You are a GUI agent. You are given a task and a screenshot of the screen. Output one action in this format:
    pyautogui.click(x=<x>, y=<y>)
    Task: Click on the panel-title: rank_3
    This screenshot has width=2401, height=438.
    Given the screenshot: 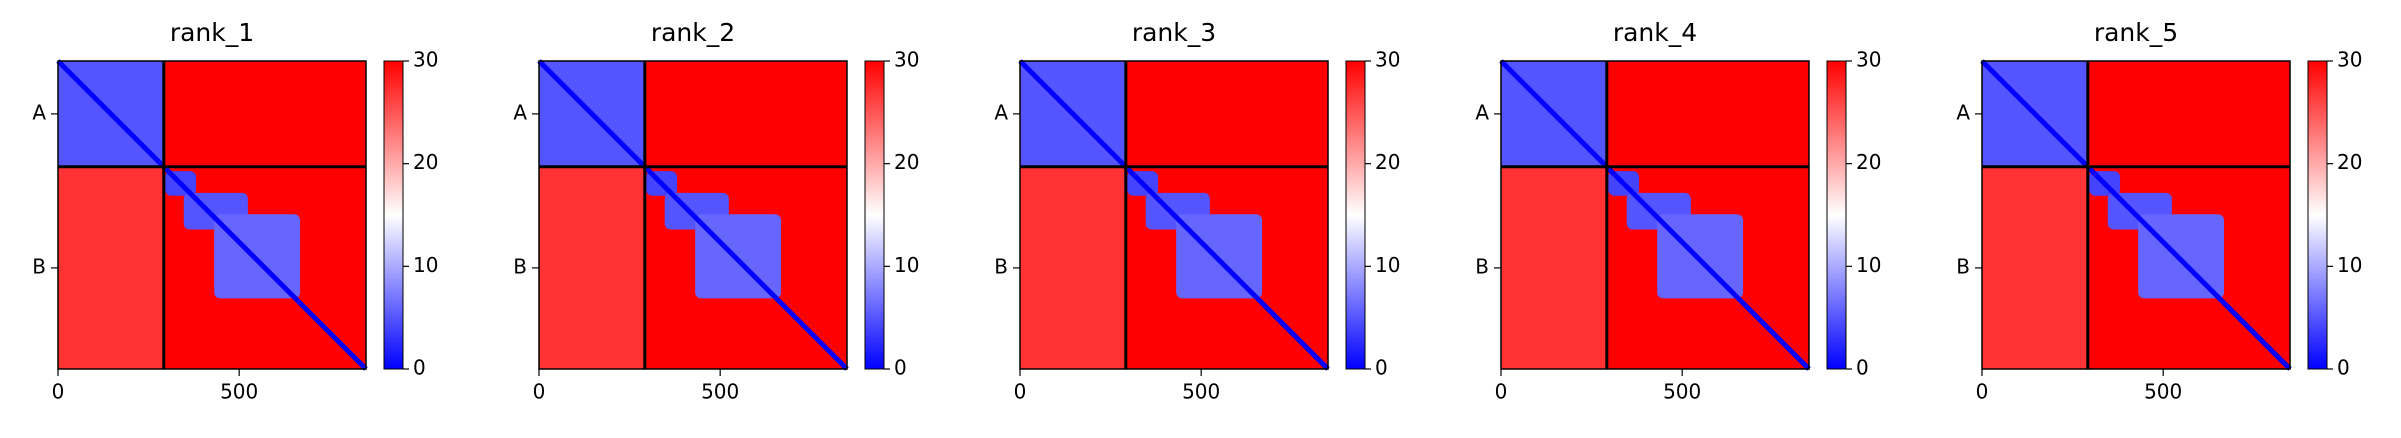 What is the action you would take?
    pyautogui.click(x=1174, y=32)
    